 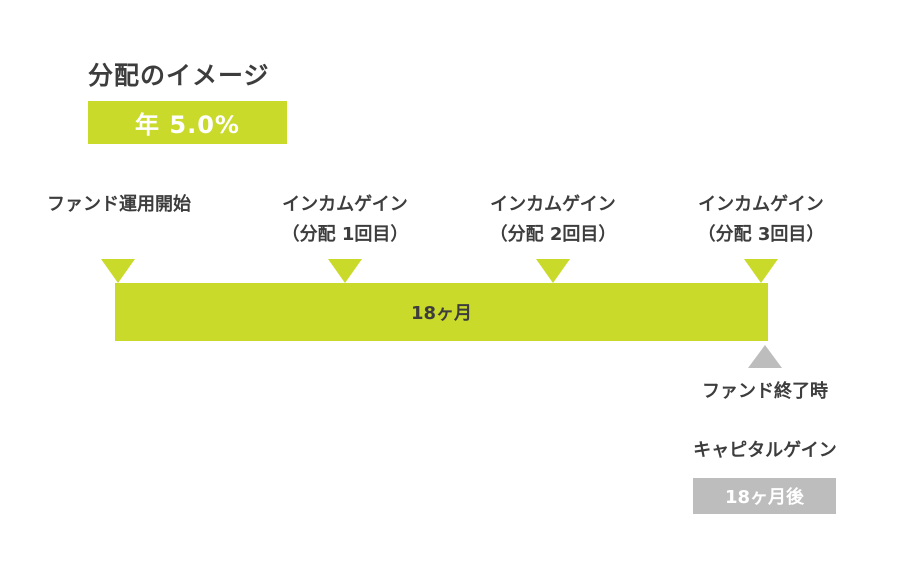 I want to click on period-label: 18ヶ月, so click(x=441, y=313).